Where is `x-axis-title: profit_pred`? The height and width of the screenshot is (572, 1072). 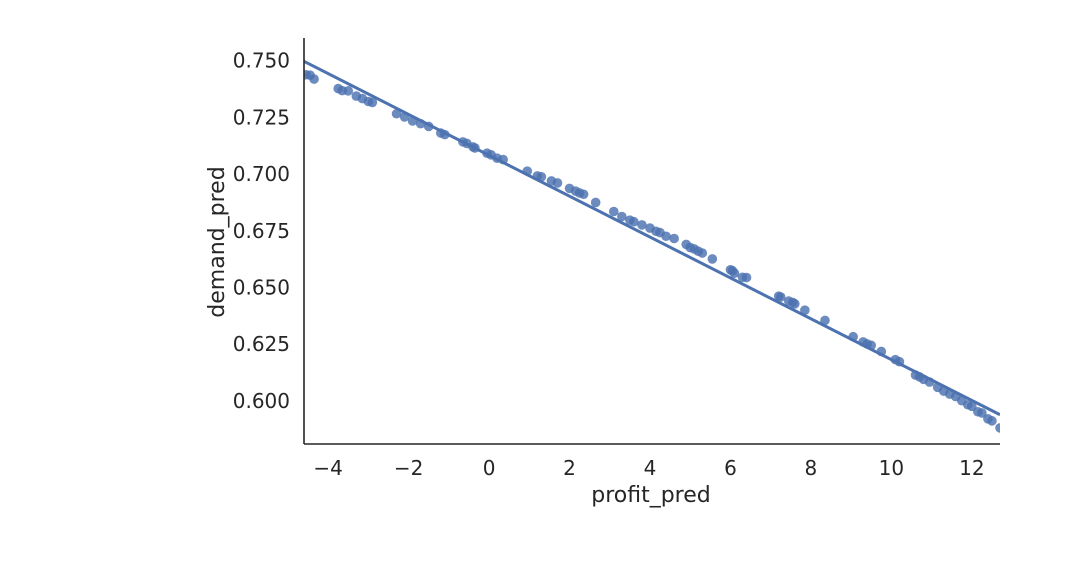
x-axis-title: profit_pred is located at coordinates (651, 495).